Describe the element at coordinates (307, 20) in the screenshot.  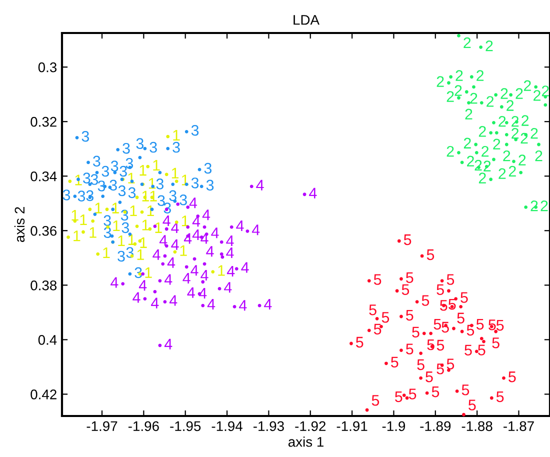
I see `chart-title: LDA` at that location.